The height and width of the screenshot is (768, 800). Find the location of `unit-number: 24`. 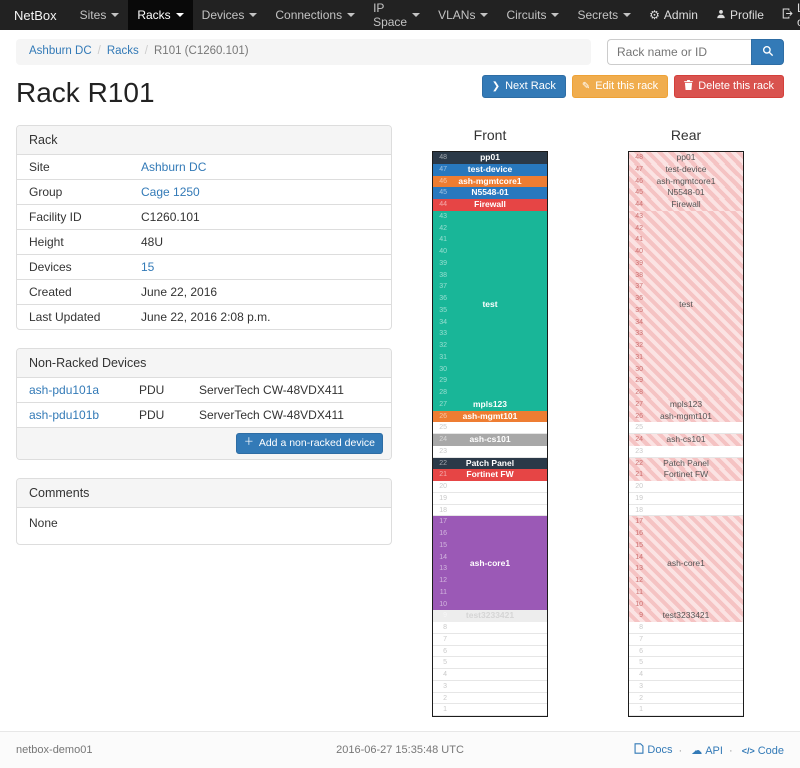

unit-number: 24 is located at coordinates (443, 439).